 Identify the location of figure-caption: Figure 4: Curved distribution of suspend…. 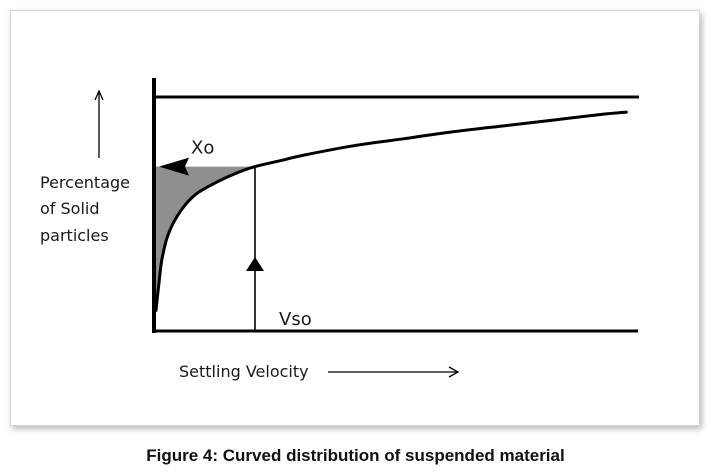
(355, 455).